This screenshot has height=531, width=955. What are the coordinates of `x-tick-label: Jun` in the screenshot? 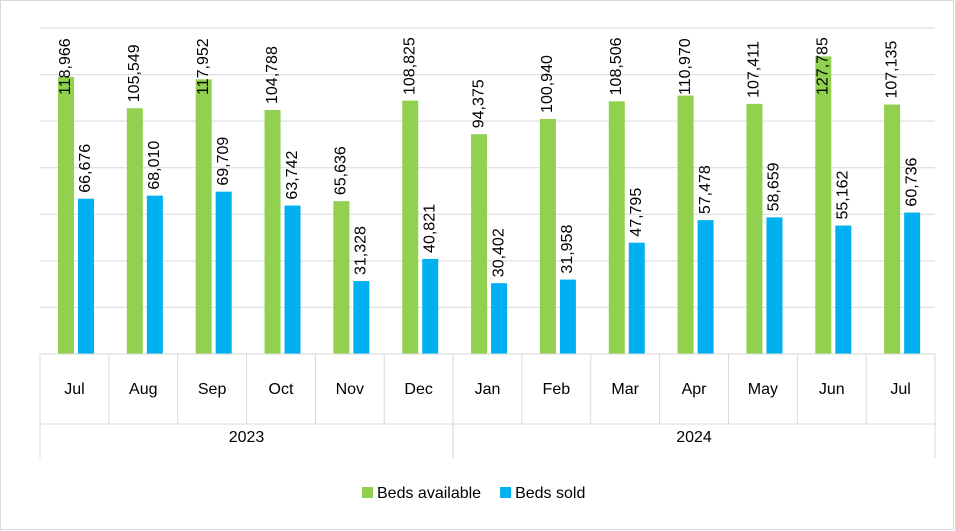 It's located at (832, 389).